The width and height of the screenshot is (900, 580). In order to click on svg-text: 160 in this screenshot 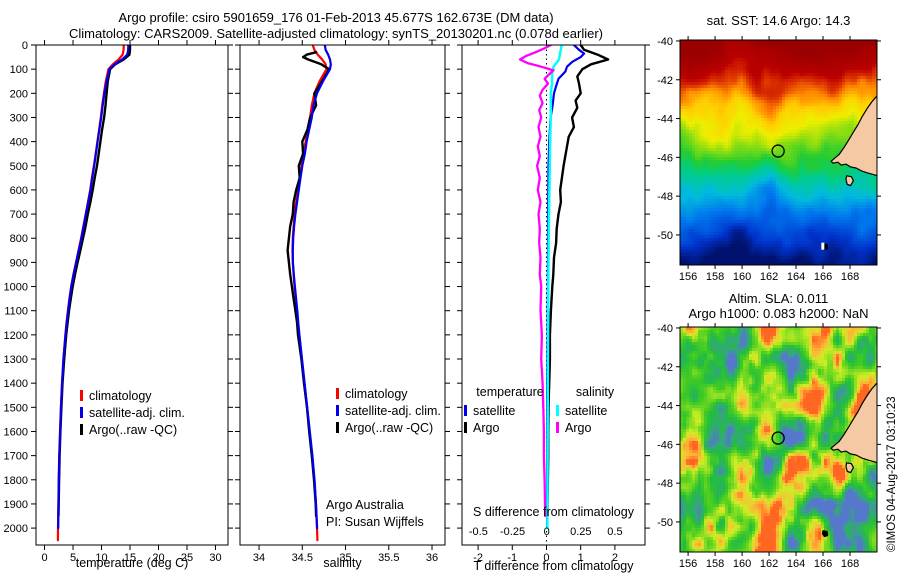, I will do `click(742, 277)`.